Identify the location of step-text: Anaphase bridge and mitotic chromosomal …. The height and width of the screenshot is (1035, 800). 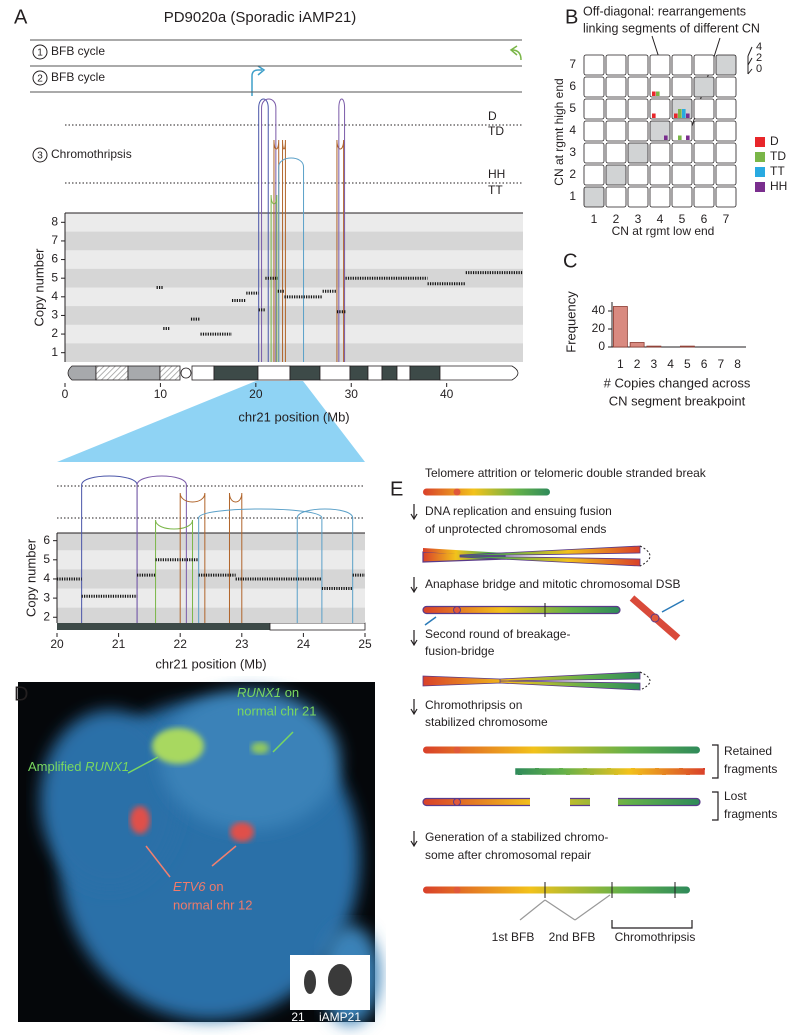
(552, 584).